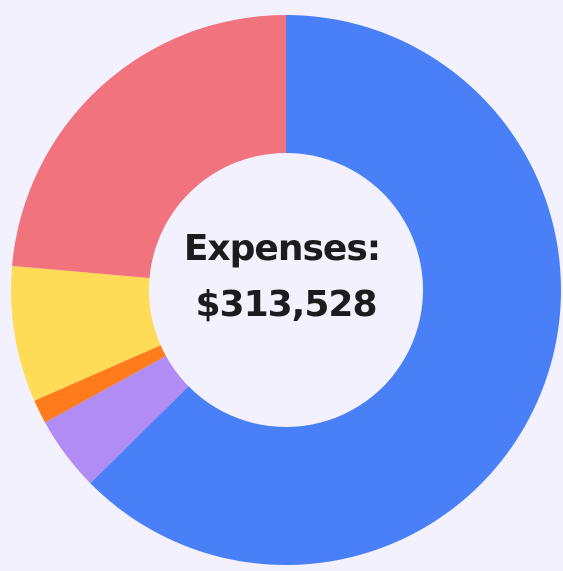  I want to click on center-title: Expenses:, so click(282, 248).